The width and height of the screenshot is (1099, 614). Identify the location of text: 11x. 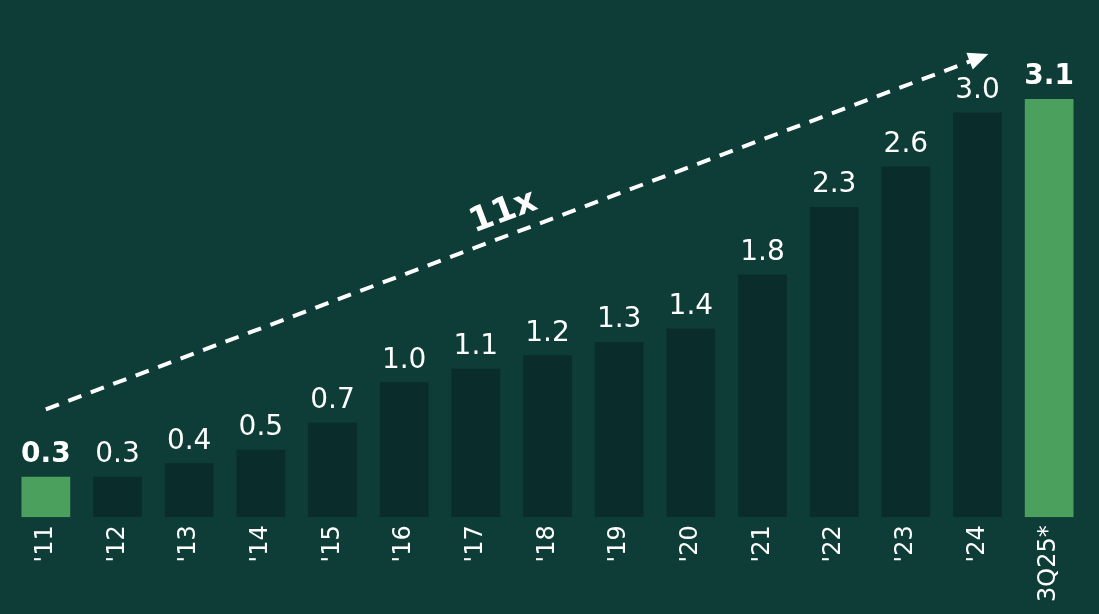
(502, 209).